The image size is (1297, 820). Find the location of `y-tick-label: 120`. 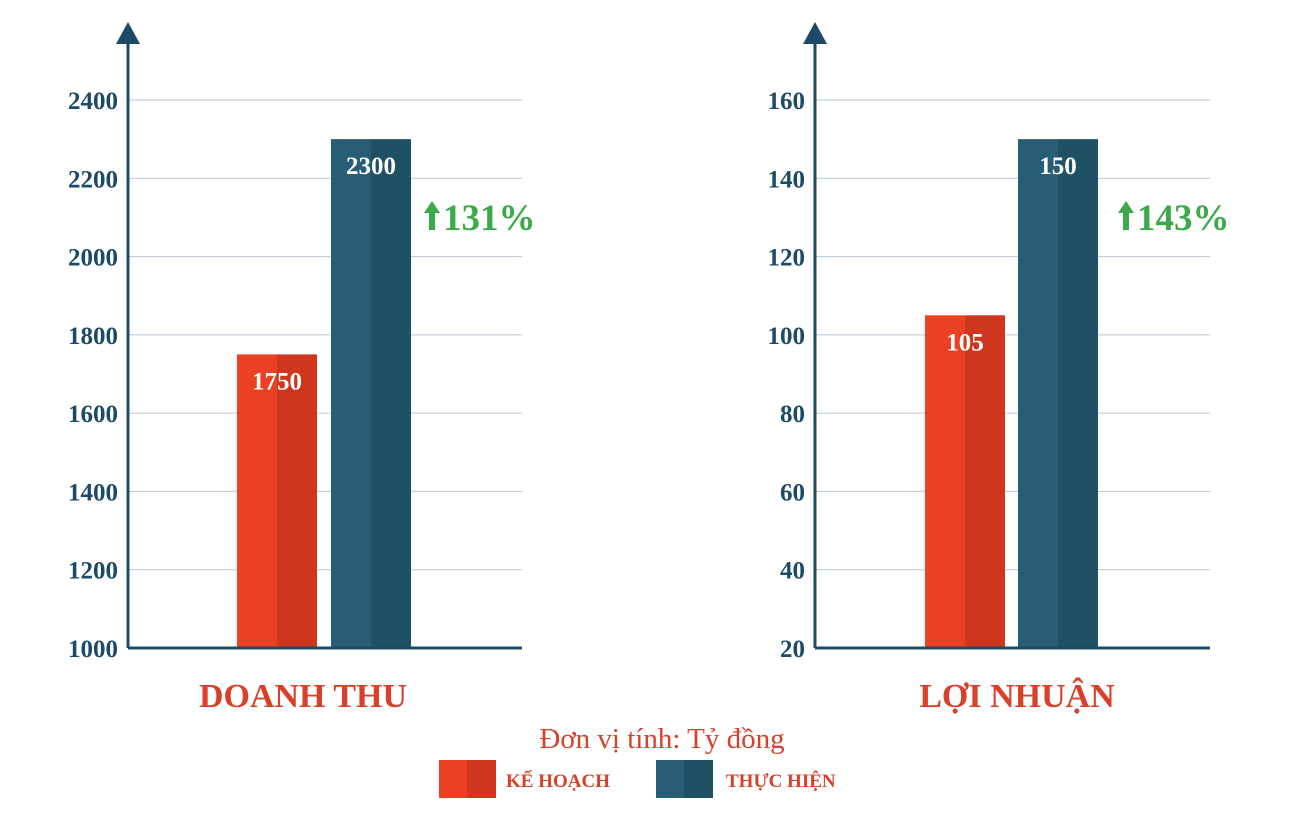

y-tick-label: 120 is located at coordinates (787, 258).